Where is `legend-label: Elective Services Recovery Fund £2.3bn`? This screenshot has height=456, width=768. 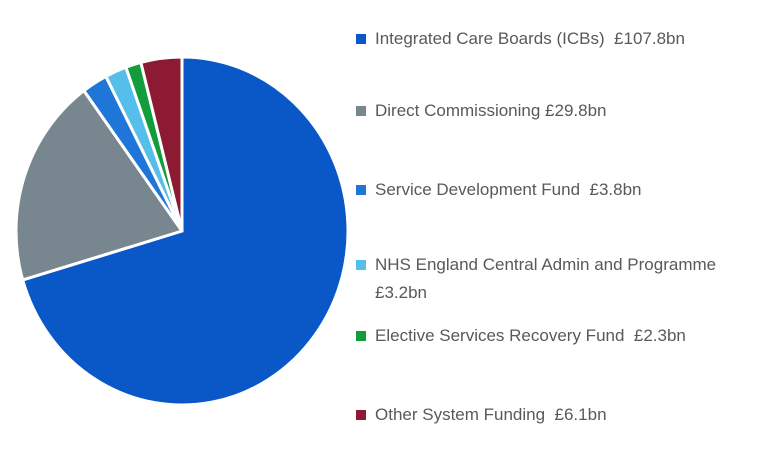 legend-label: Elective Services Recovery Fund £2.3bn is located at coordinates (530, 335).